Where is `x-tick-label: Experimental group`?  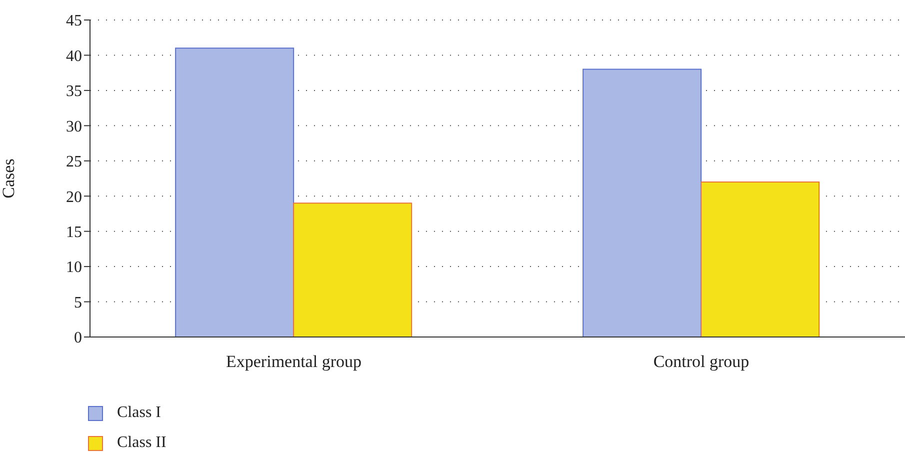
x-tick-label: Experimental group is located at coordinates (294, 362).